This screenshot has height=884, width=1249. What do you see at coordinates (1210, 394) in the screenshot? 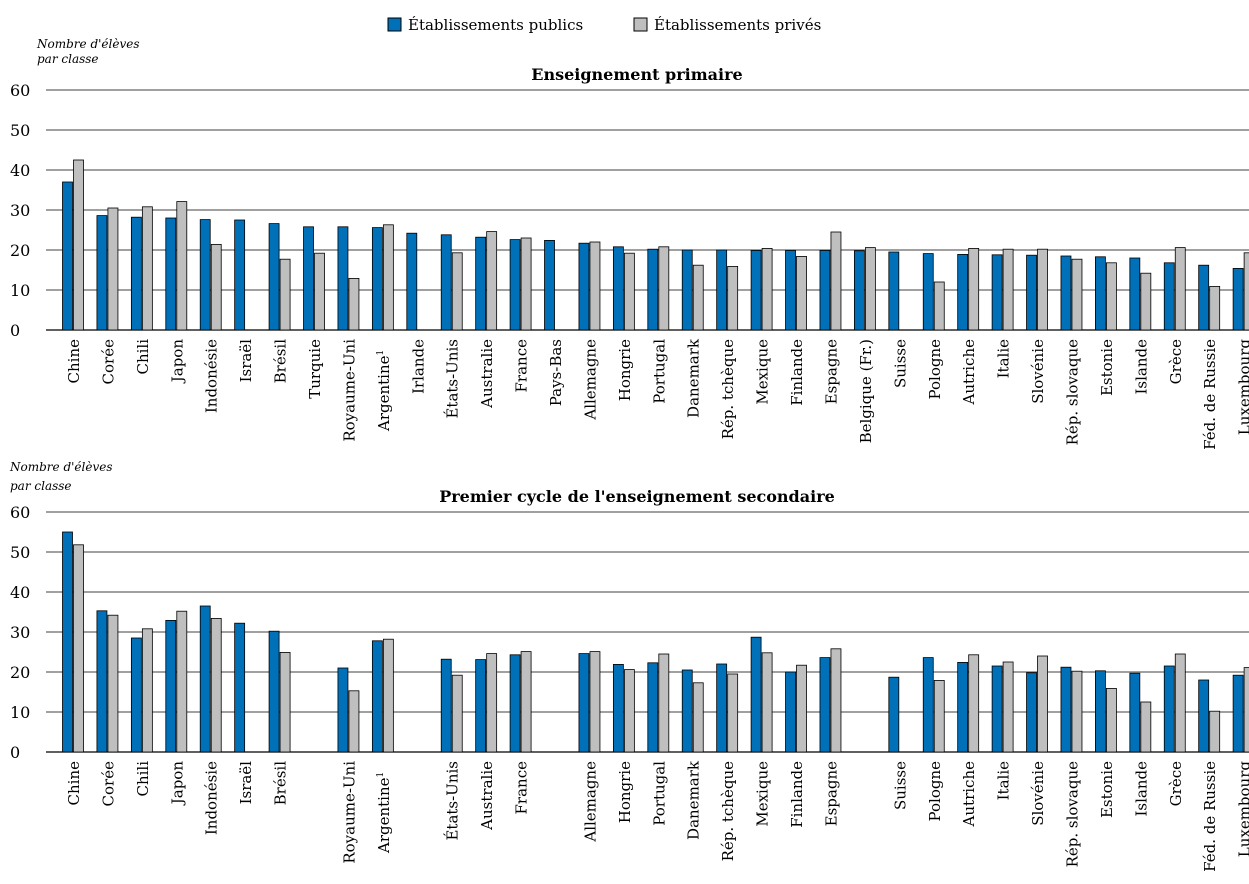
I see `category-label: Féd. de Russie` at bounding box center [1210, 394].